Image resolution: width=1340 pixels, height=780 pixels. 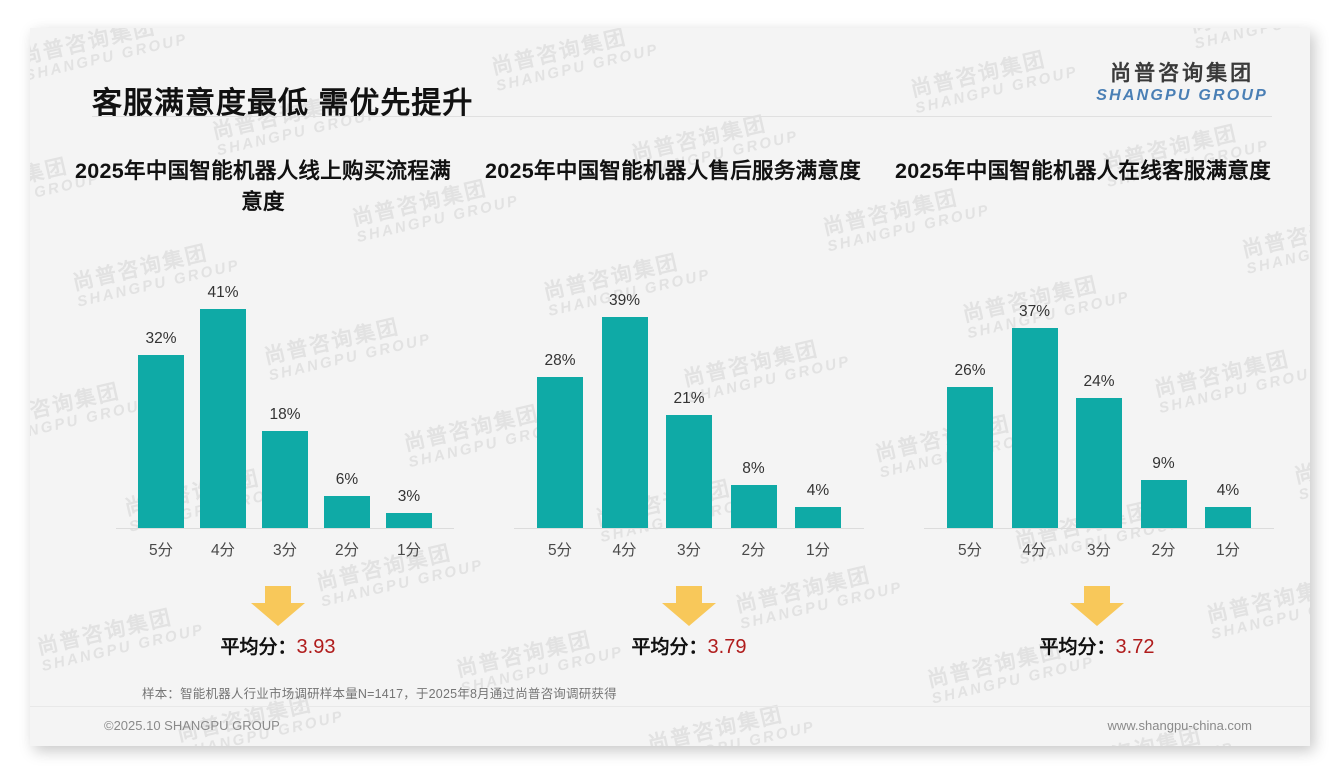 I want to click on bar-value-label: 26%, so click(x=970, y=371).